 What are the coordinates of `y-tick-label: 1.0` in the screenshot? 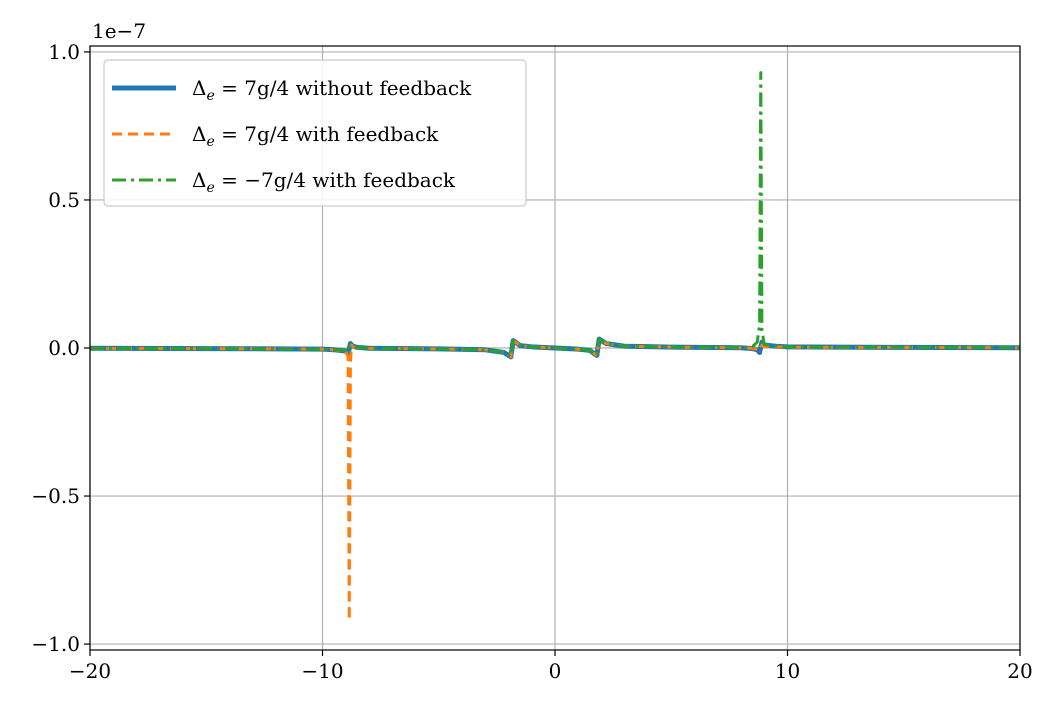 It's located at (64, 52).